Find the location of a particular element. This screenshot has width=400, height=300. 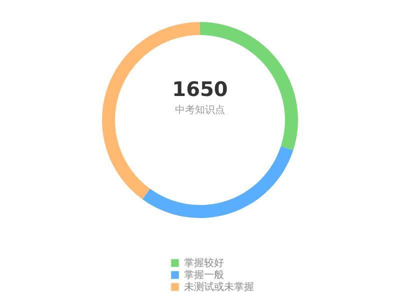

donut-slice is located at coordinates (218, 182).